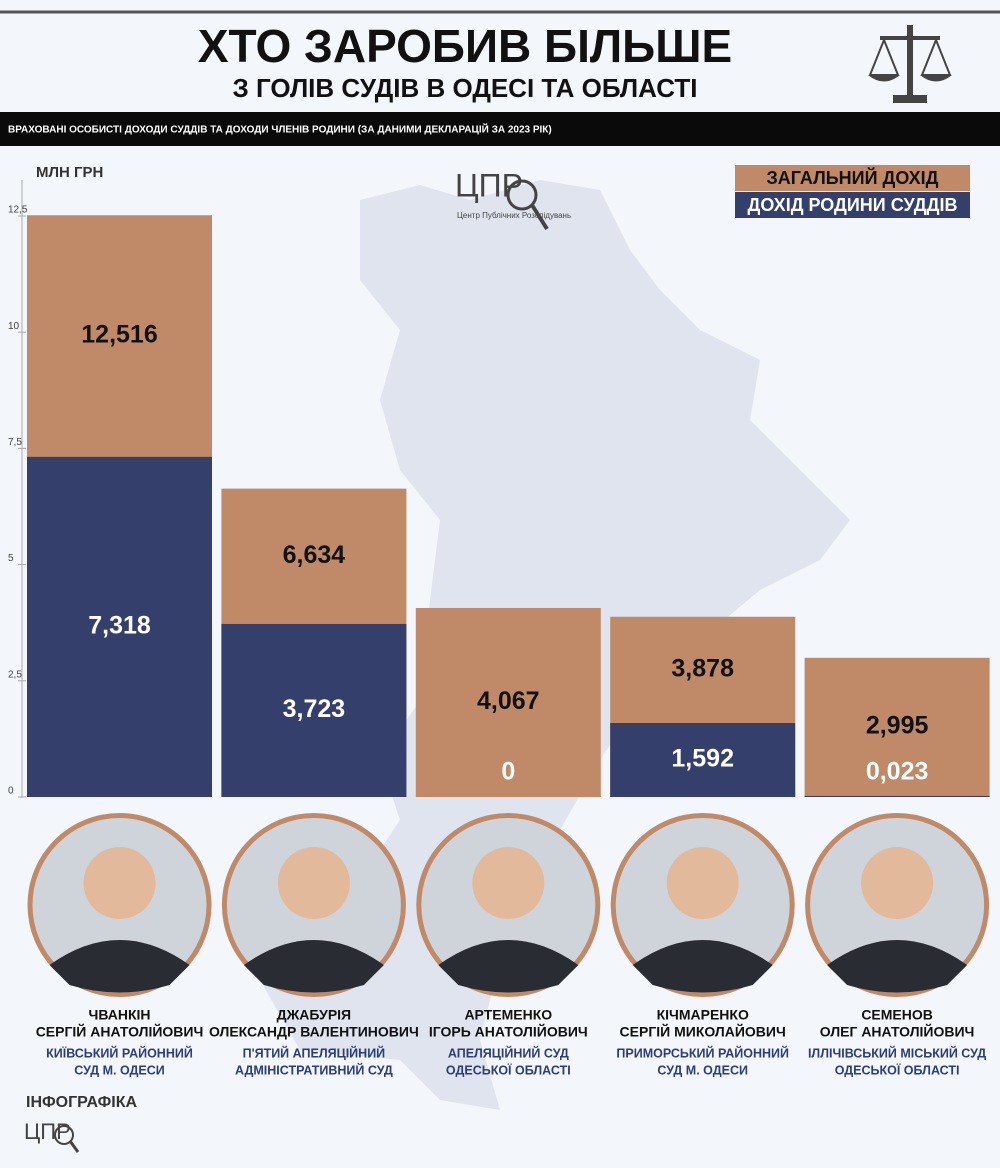 The image size is (1000, 1168). I want to click on total-value-label: 3,878, so click(702, 668).